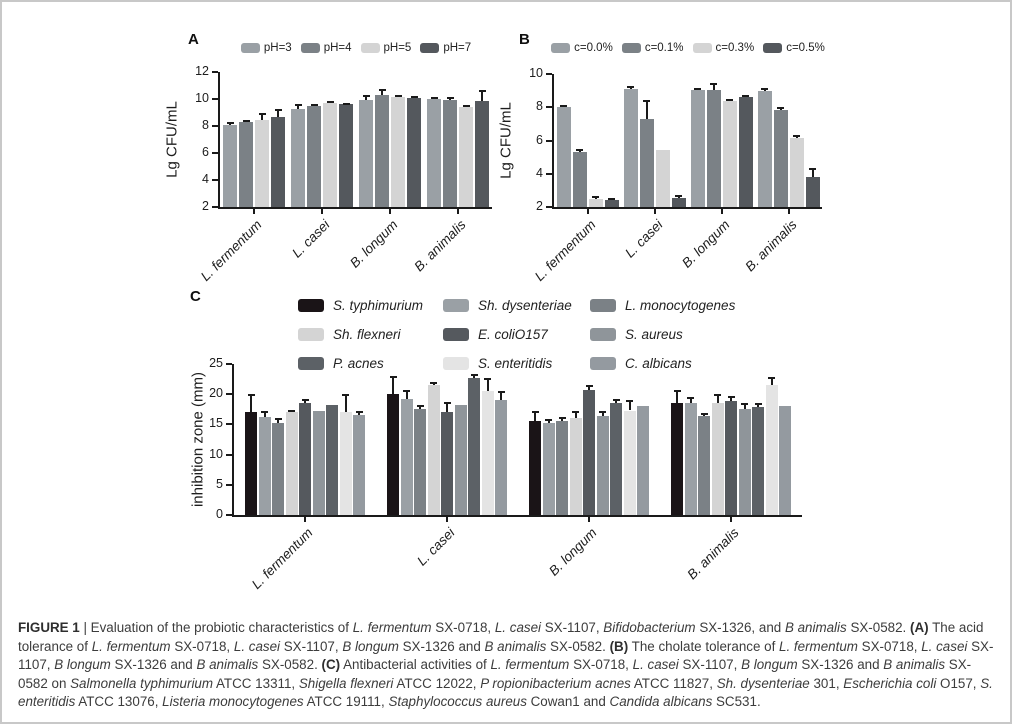 The image size is (1012, 724). Describe the element at coordinates (256, 683) in the screenshot. I see `caption-segment: ATCC 13311,` at that location.